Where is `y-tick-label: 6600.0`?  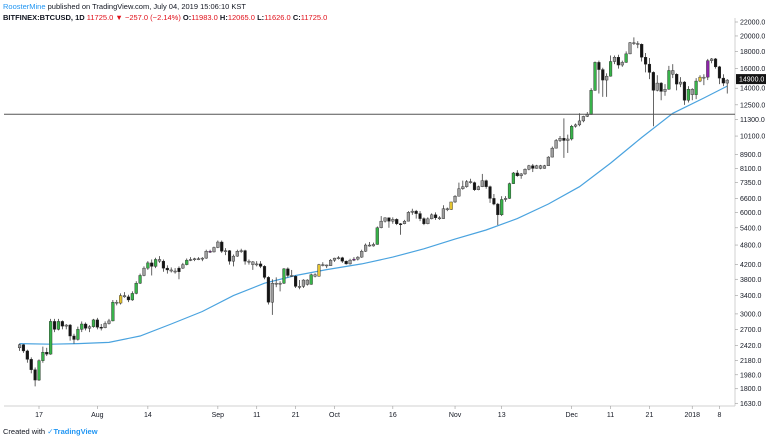
y-tick-label: 6600.0 is located at coordinates (751, 199).